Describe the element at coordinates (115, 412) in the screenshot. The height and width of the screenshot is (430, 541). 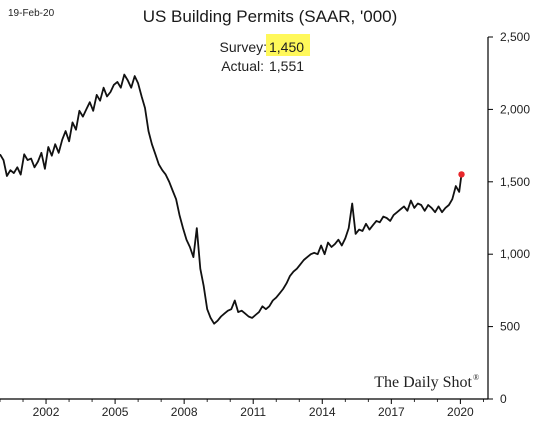
I see `x-tick-label: 2005` at that location.